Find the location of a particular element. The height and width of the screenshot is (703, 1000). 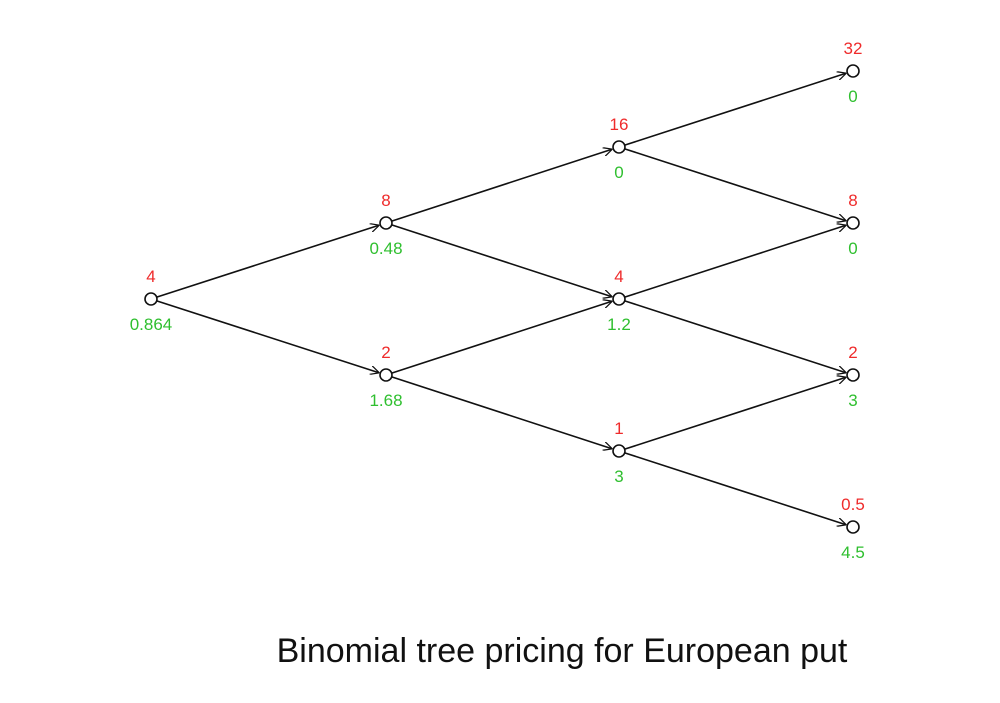

tree-node-n0: 4 0.864 is located at coordinates (151, 300).